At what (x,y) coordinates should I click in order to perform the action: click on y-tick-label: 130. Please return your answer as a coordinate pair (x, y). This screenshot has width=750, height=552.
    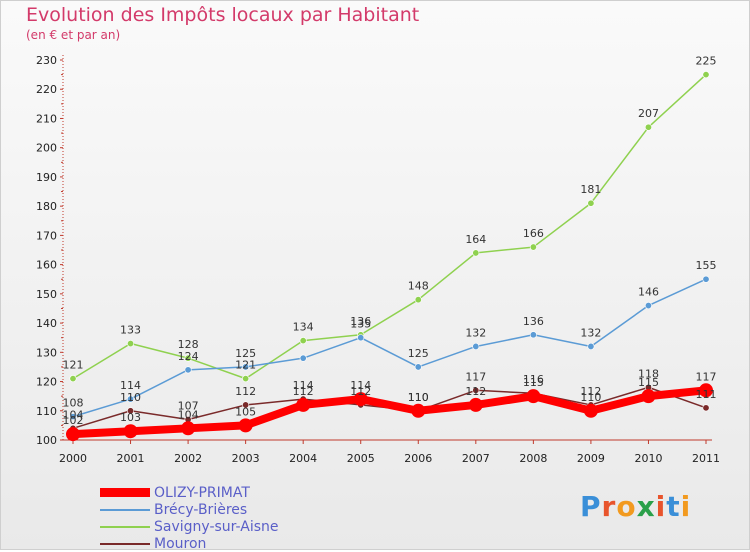
    Looking at the image, I should click on (46, 352).